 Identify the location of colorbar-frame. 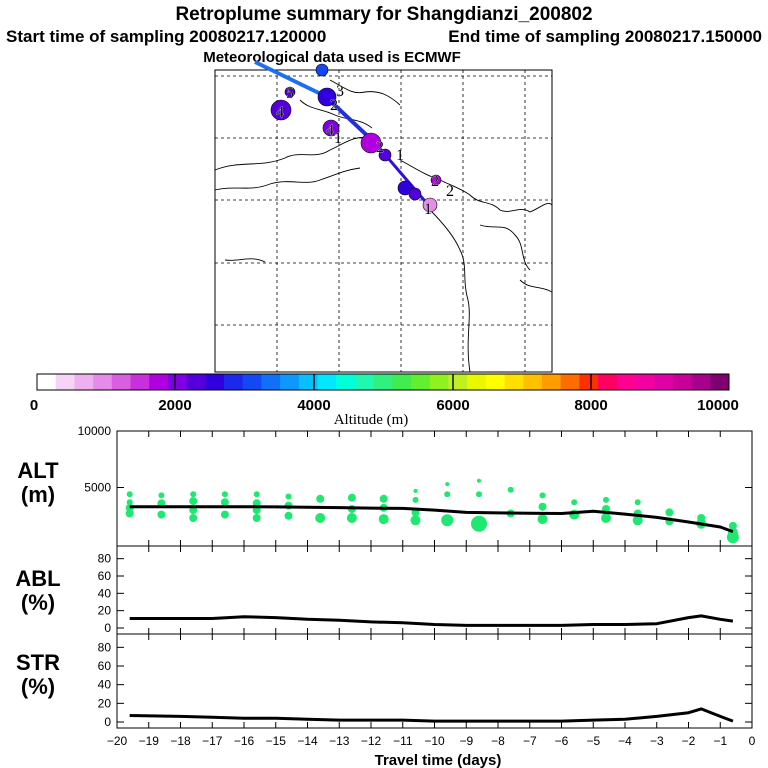
(383, 382).